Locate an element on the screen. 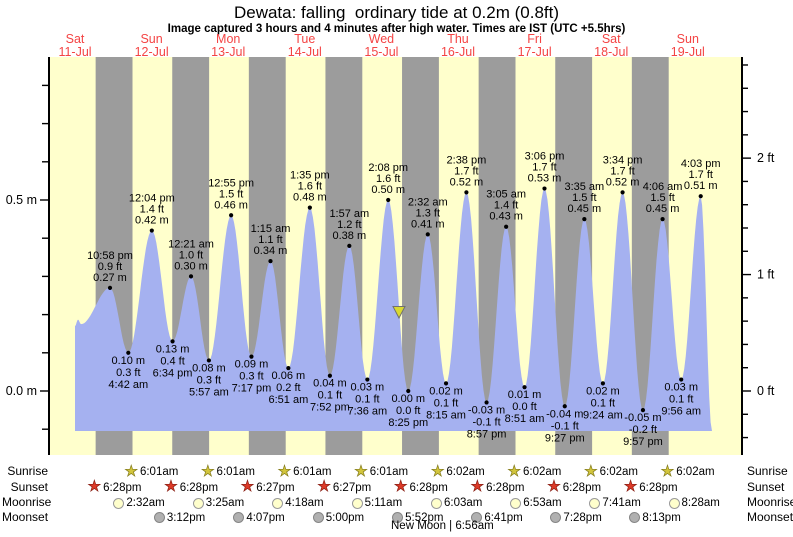 The width and height of the screenshot is (793, 537). high-tide-label: 1:35 pm 1.6 ft 0.48 m is located at coordinates (310, 187).